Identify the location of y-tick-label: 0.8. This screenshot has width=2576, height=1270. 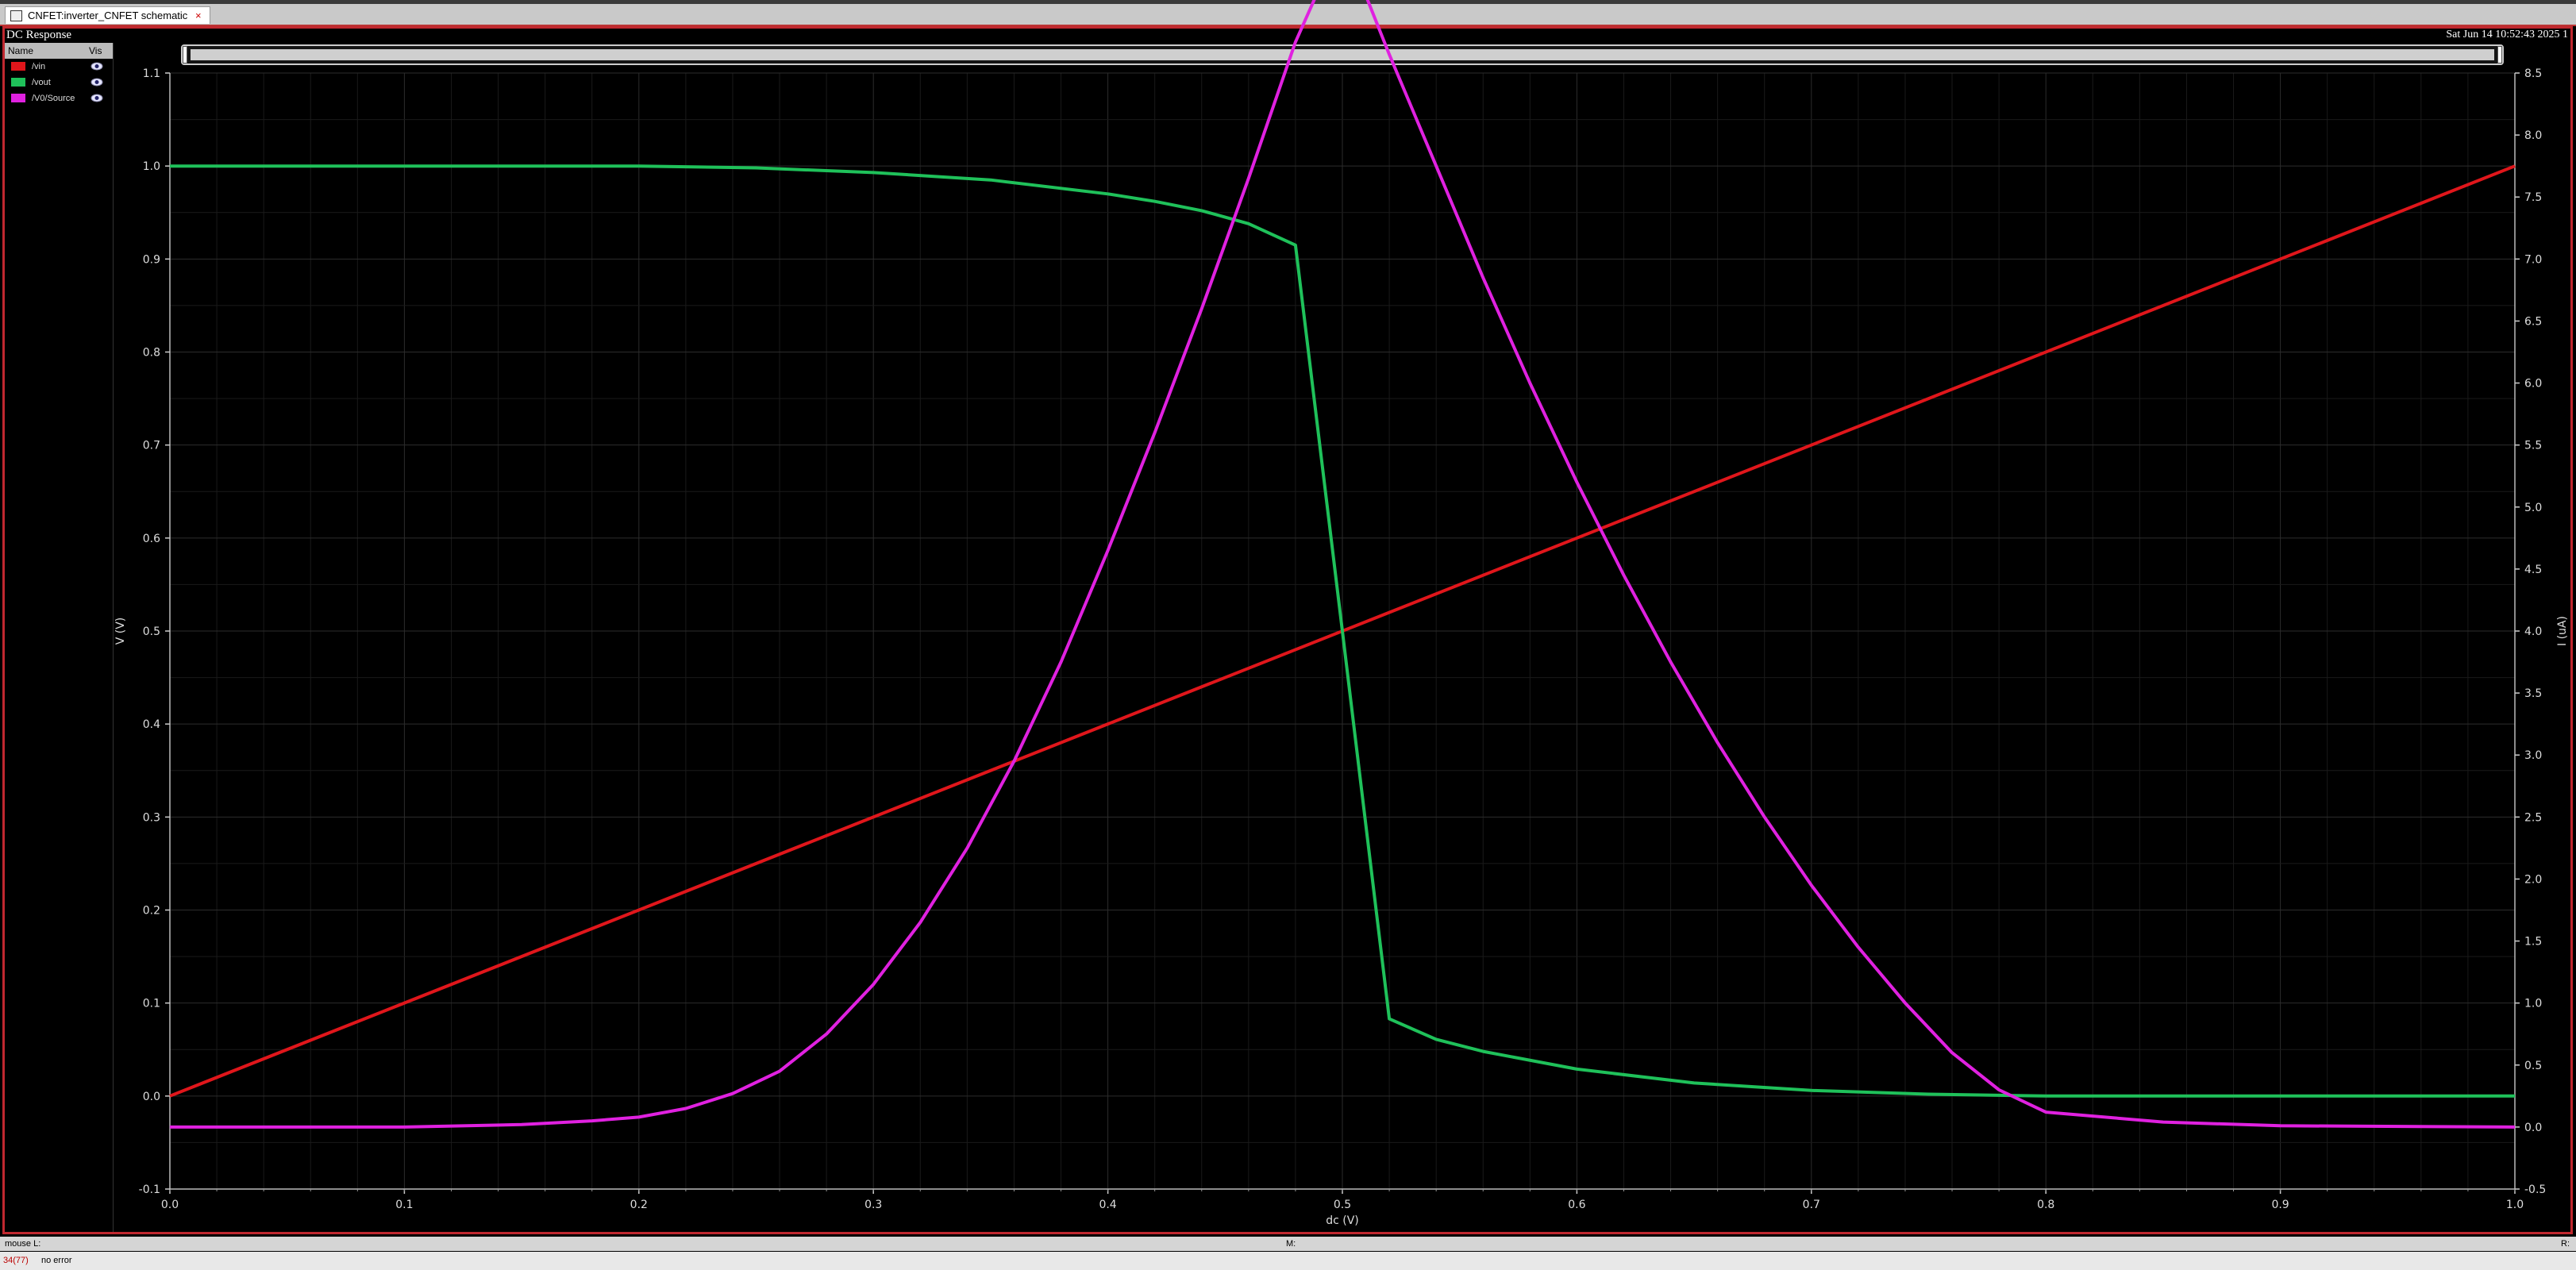
(151, 353).